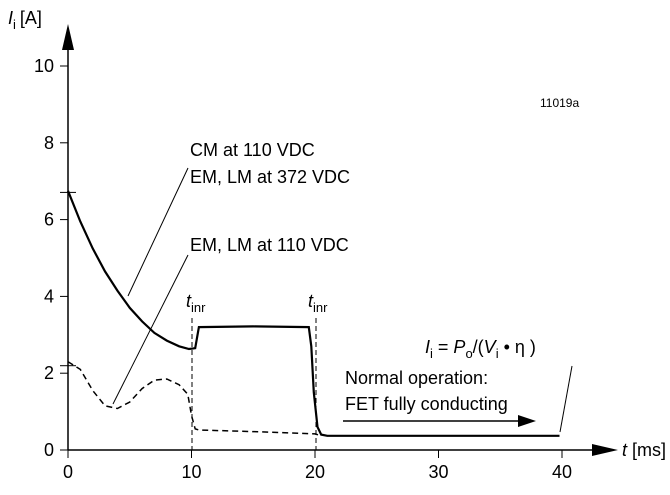 The image size is (670, 495). I want to click on y-tick-label: 0, so click(49, 450).